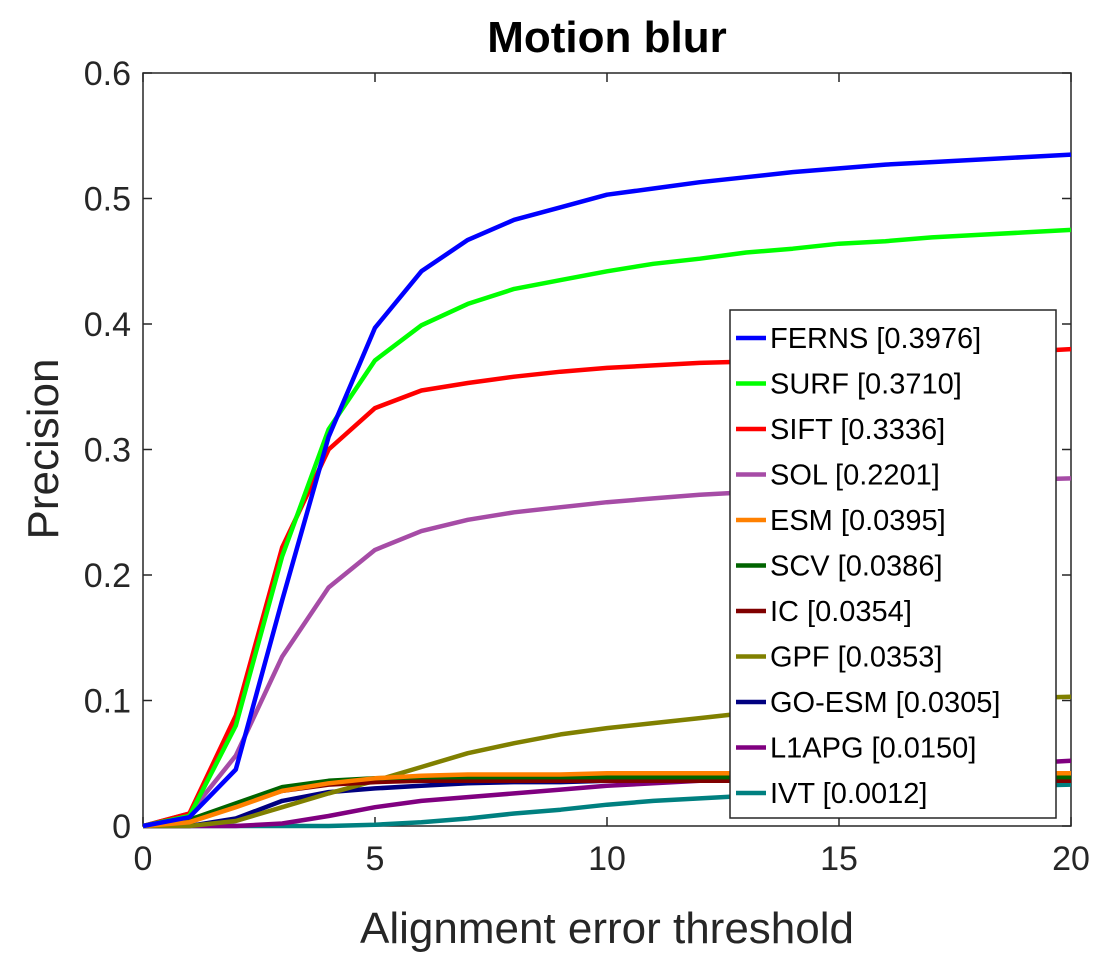 The width and height of the screenshot is (1106, 955). I want to click on legend-entry: ESM [0.0395], so click(858, 521).